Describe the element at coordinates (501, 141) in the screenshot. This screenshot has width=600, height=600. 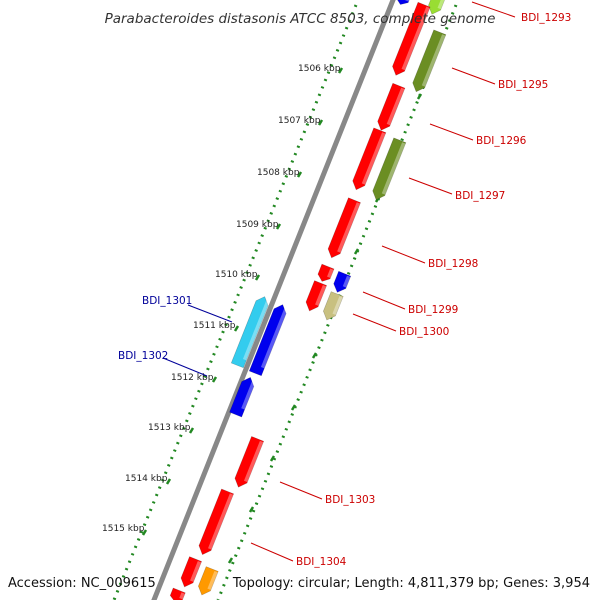
I see `gene-label: BDI_1296` at that location.